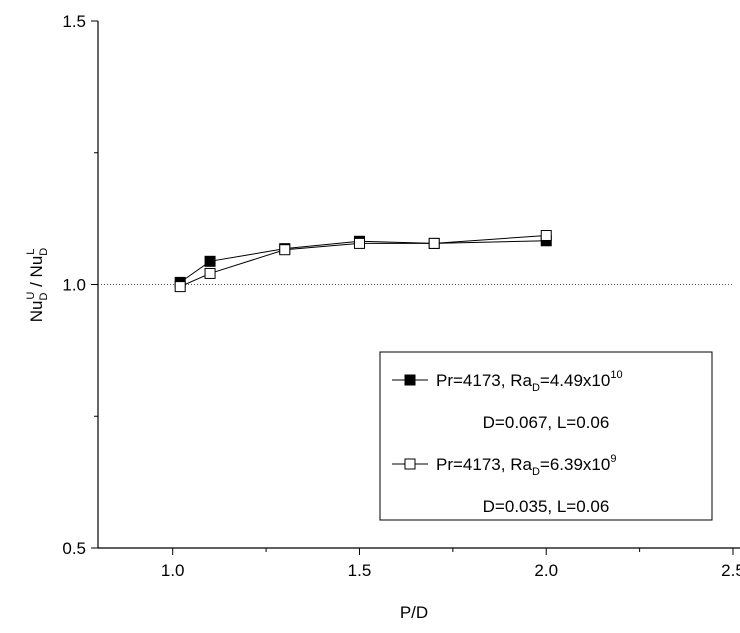 Image resolution: width=740 pixels, height=633 pixels. I want to click on y-axis-label-part: U, so click(31, 296).